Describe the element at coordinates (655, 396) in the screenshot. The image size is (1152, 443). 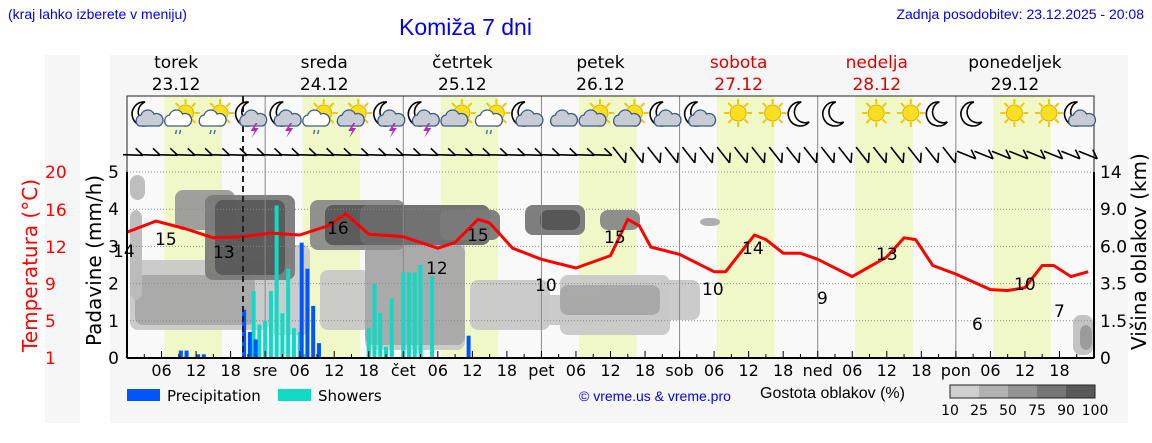
I see `copyright-link: © vreme.us & vreme.pro` at that location.